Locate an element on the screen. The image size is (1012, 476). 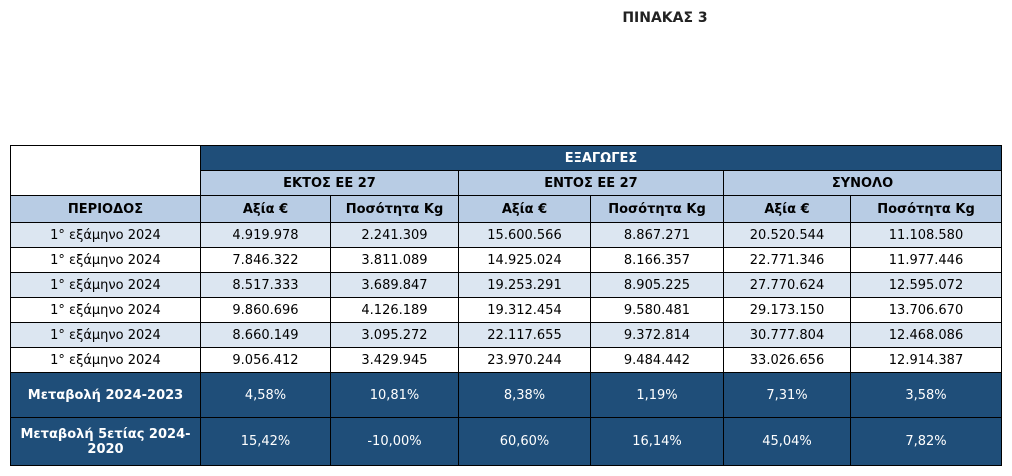
value-cell: 7.846.322 is located at coordinates (265, 260).